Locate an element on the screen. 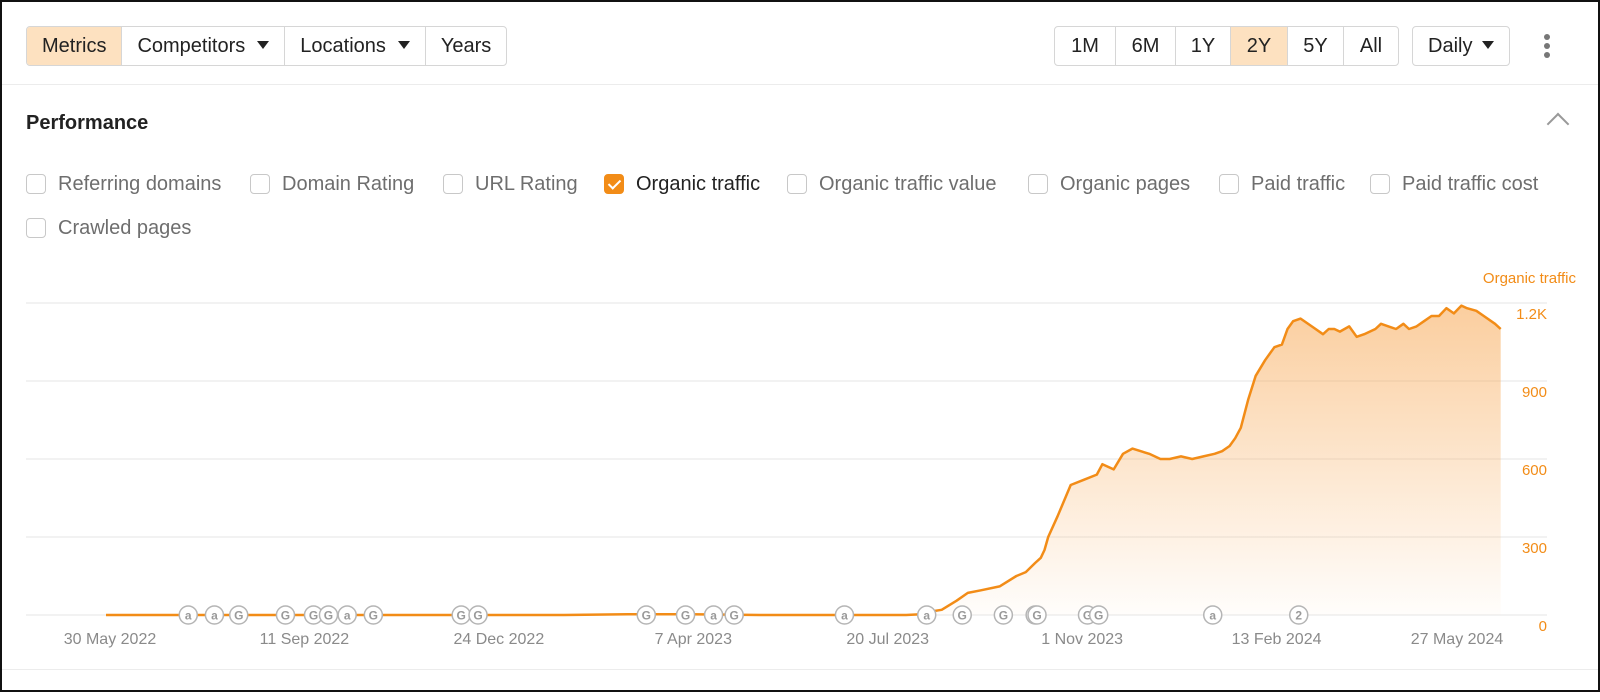 The width and height of the screenshot is (1600, 700). granularity-button: Daily is located at coordinates (1461, 46).